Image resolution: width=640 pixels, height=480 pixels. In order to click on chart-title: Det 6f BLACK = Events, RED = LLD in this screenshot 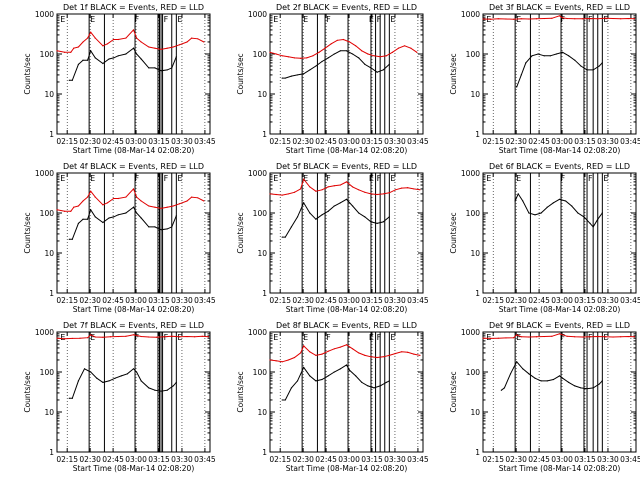, I will do `click(559, 166)`.